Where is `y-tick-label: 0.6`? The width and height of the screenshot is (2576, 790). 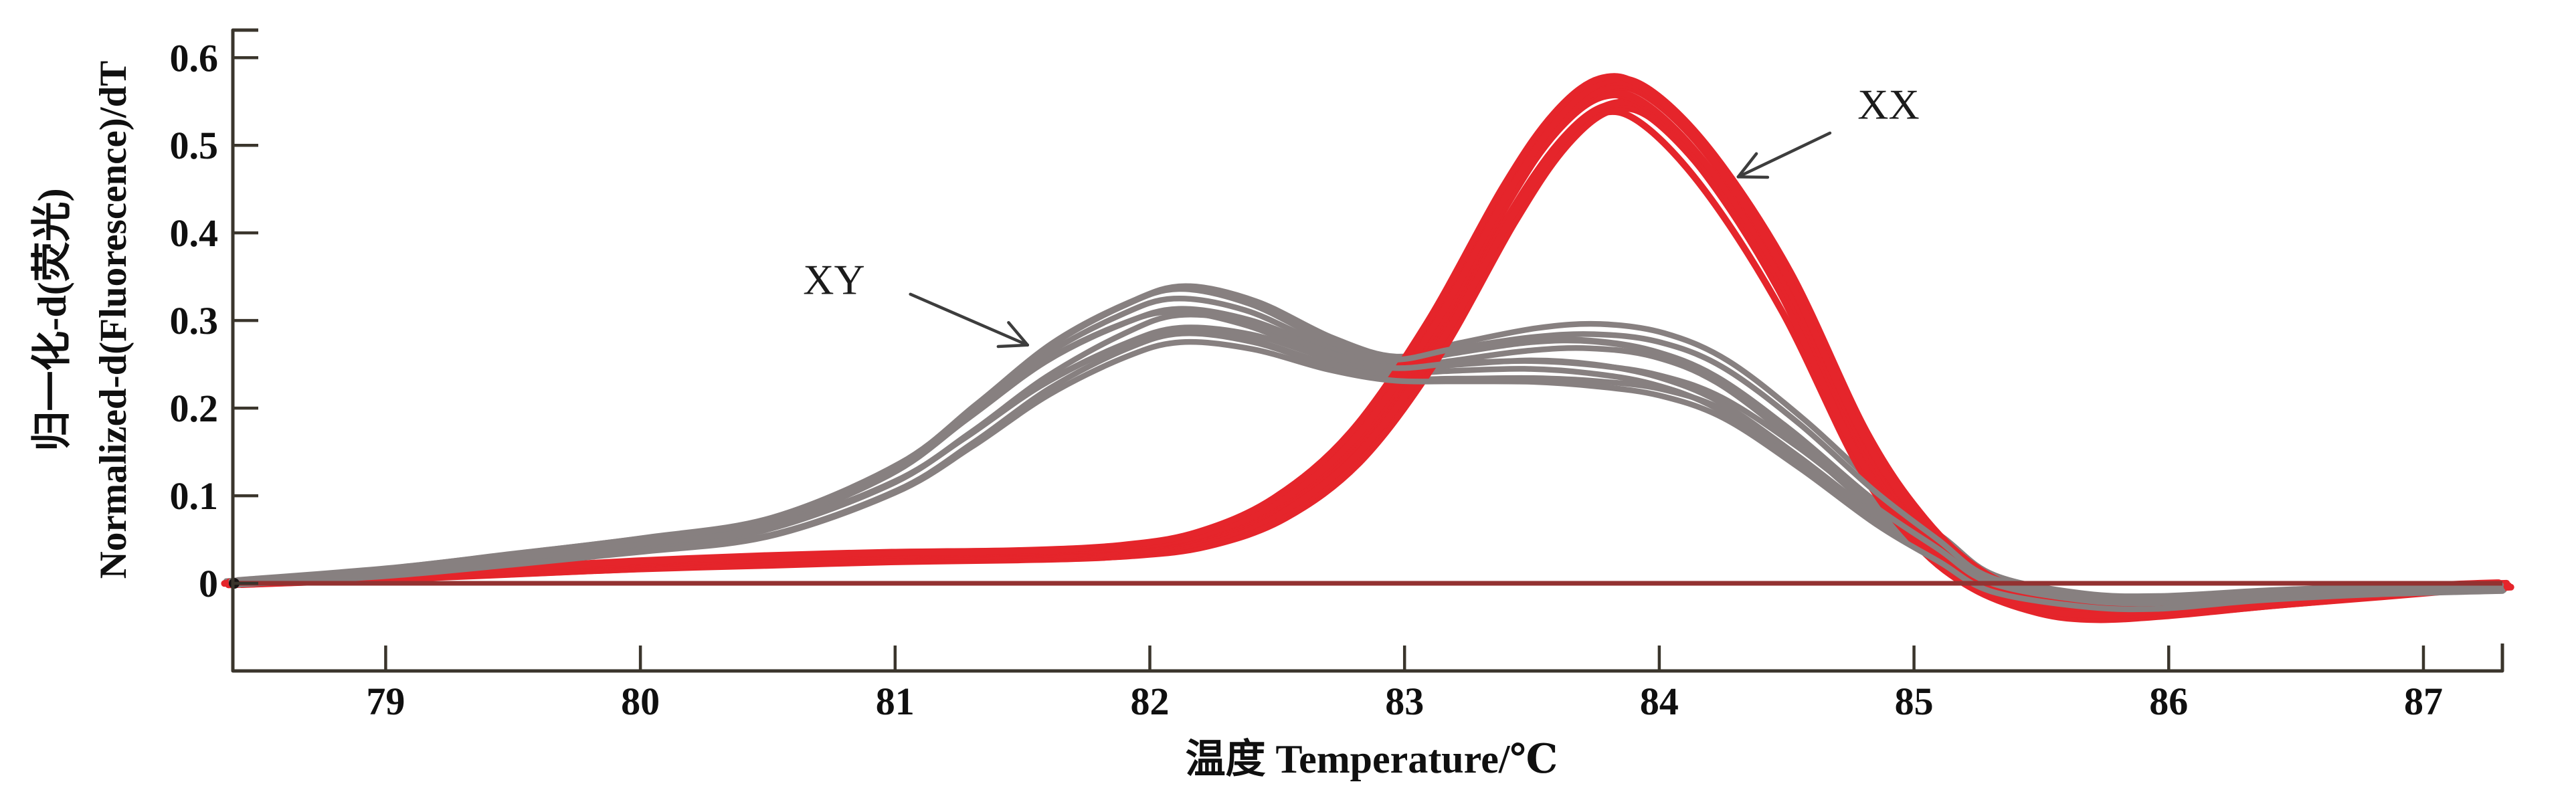
y-tick-label: 0.6 is located at coordinates (194, 58).